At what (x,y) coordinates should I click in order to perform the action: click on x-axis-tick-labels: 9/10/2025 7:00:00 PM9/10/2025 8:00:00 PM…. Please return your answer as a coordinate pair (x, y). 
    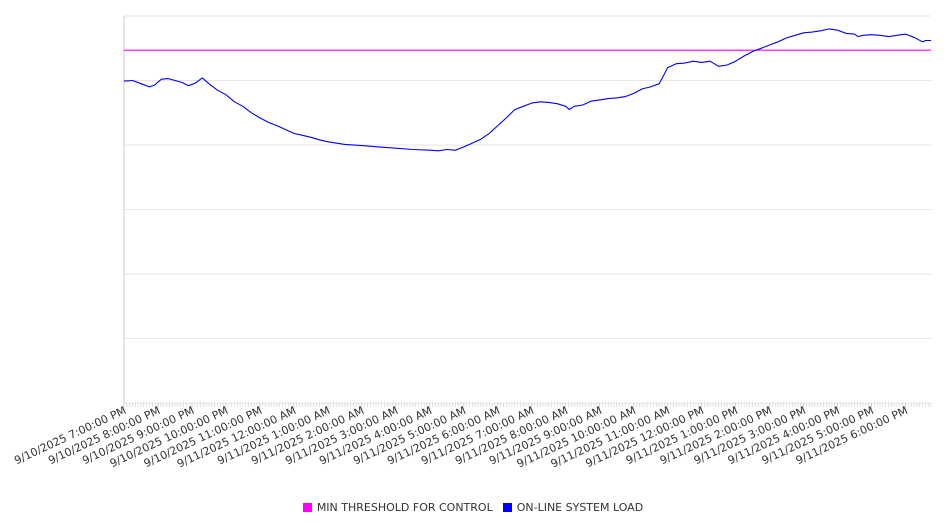
    Looking at the image, I should click on (461, 437).